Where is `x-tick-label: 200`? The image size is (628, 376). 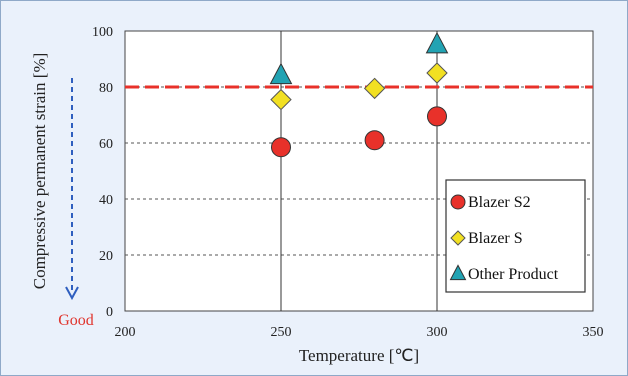 x-tick-label: 200 is located at coordinates (125, 332).